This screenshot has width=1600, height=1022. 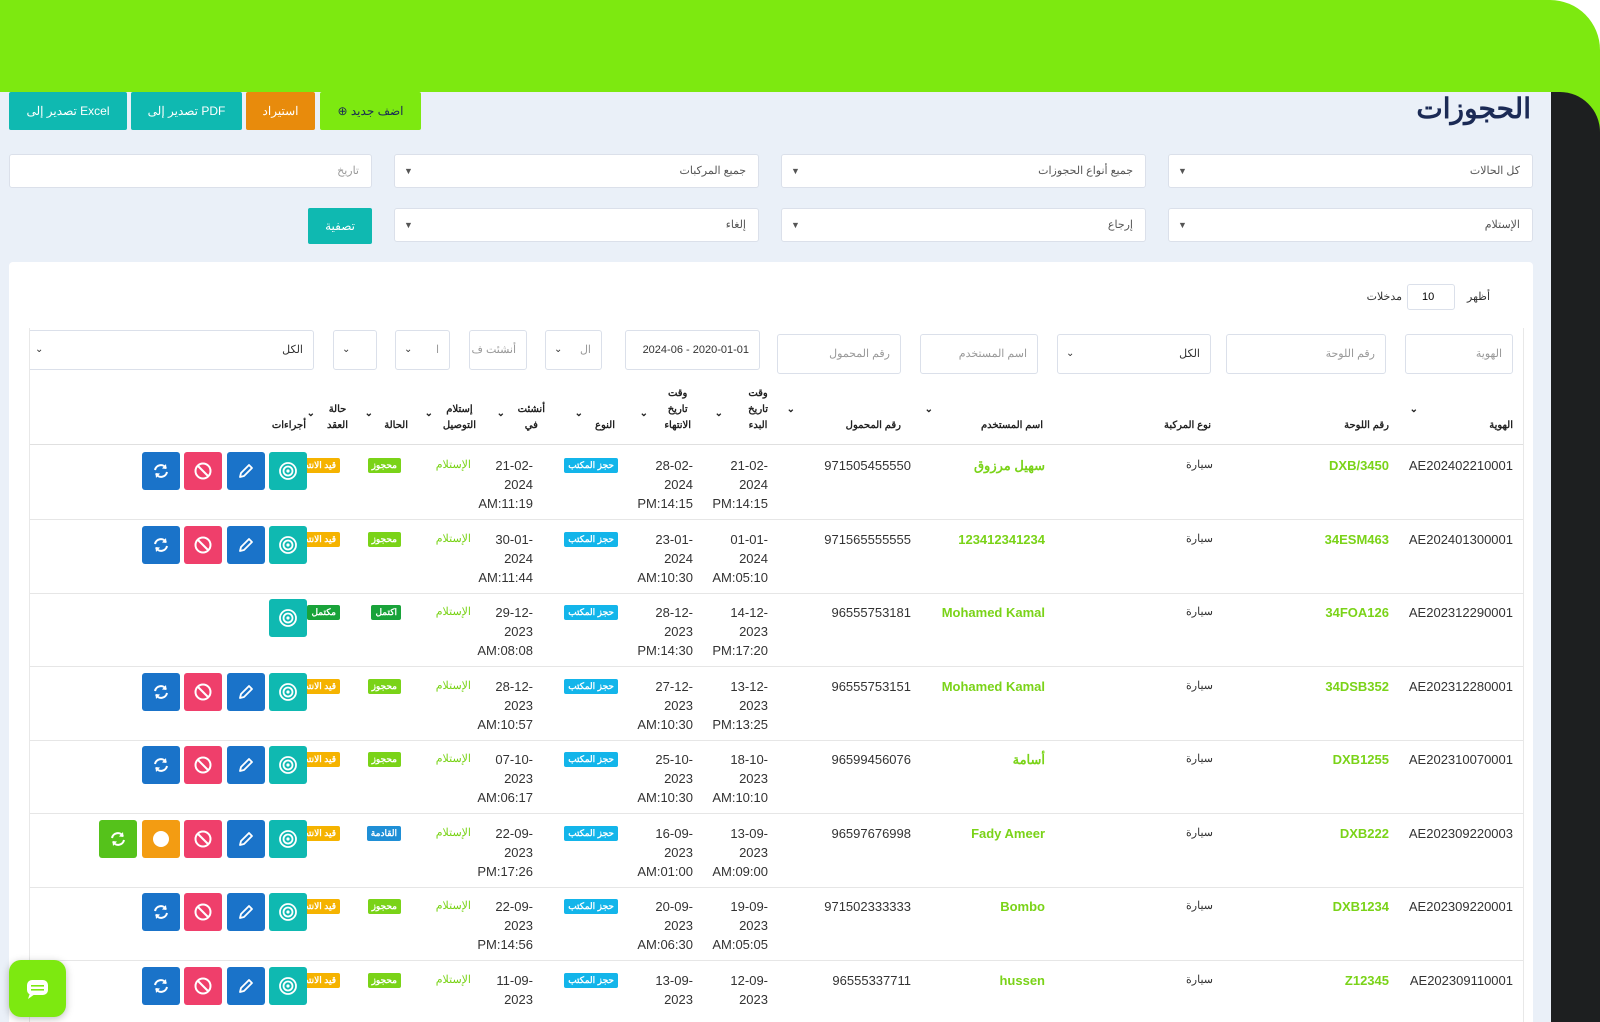 What do you see at coordinates (68, 111) in the screenshot?
I see `export-excel-button: تصدير إلى Excel` at bounding box center [68, 111].